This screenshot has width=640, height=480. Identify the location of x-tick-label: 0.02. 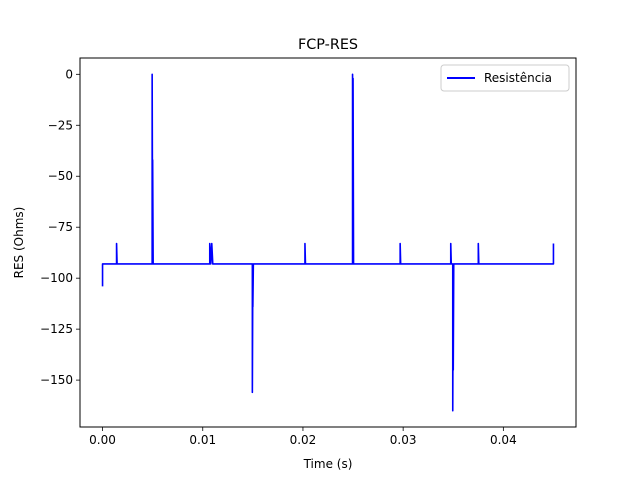
(303, 440).